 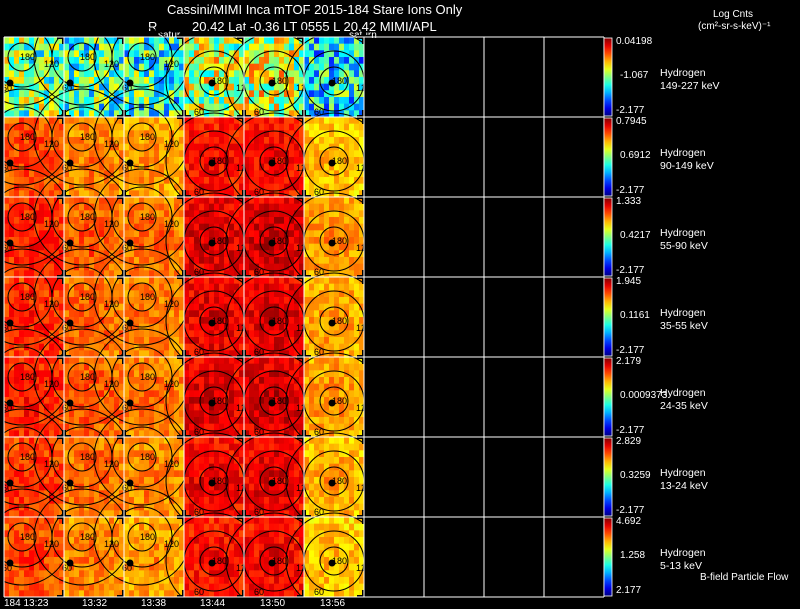 I want to click on contour-label: 120, so click(x=111, y=144).